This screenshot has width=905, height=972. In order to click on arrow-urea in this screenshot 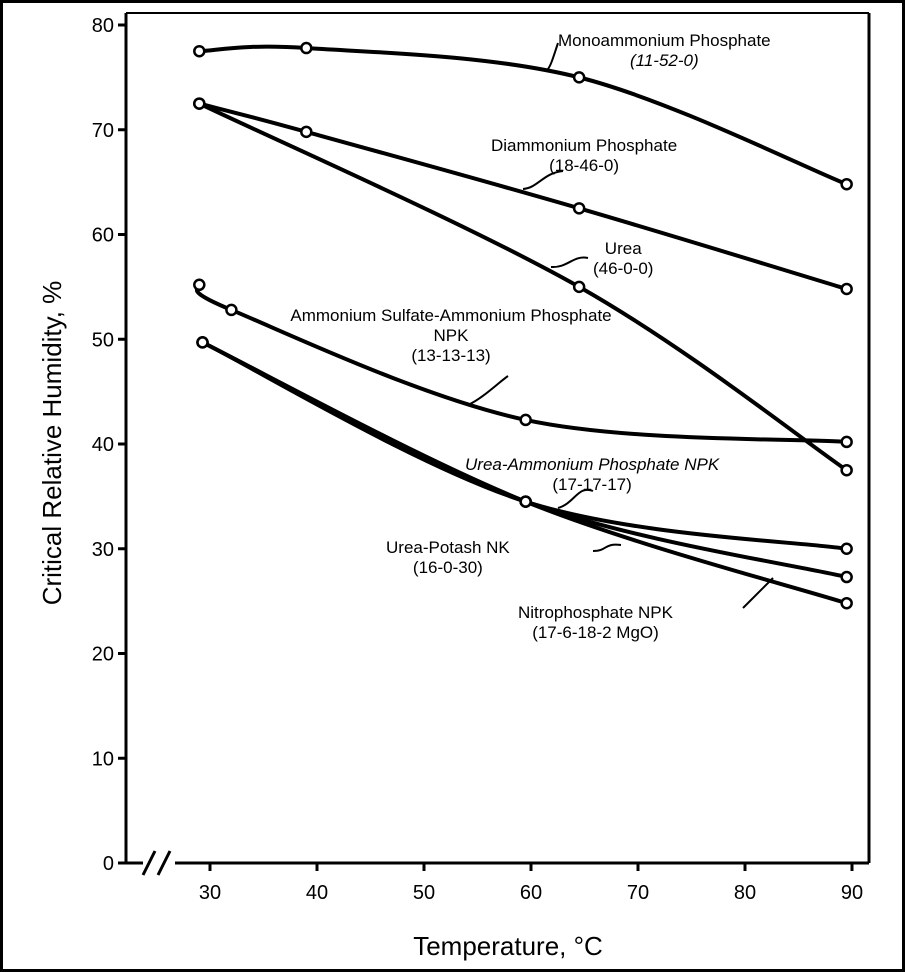, I will do `click(569, 262)`.